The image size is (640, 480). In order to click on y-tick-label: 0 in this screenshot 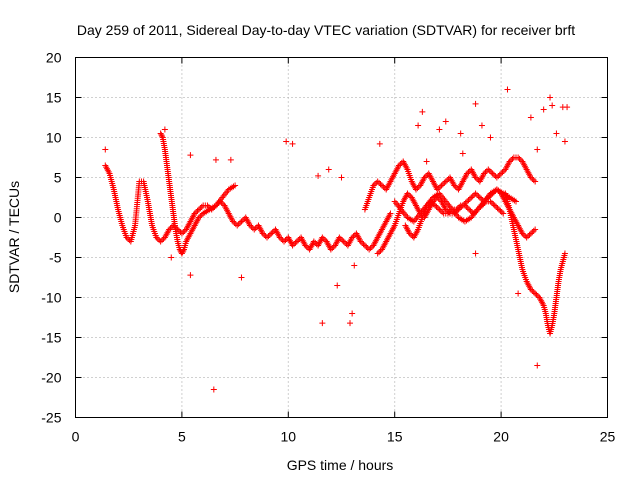, I will do `click(58, 218)`.